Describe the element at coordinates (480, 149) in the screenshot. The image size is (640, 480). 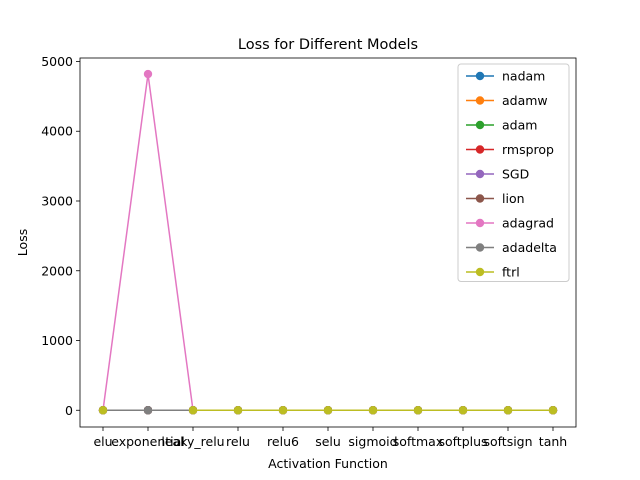
I see `legend-marker-rmsprop` at that location.